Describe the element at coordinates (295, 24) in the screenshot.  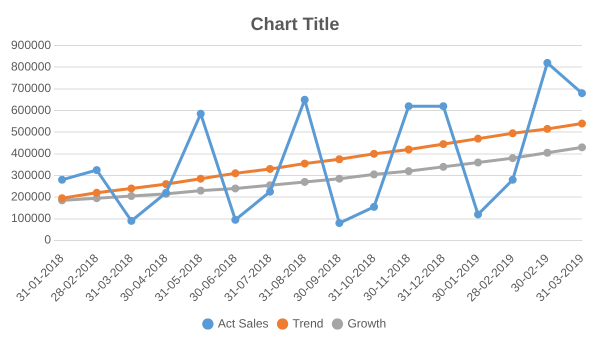
I see `chart-title: Chart Title` at that location.